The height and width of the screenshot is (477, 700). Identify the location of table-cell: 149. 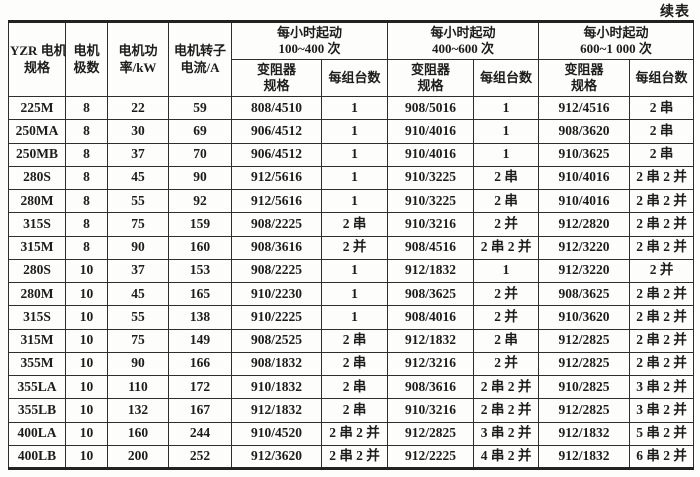
(200, 340).